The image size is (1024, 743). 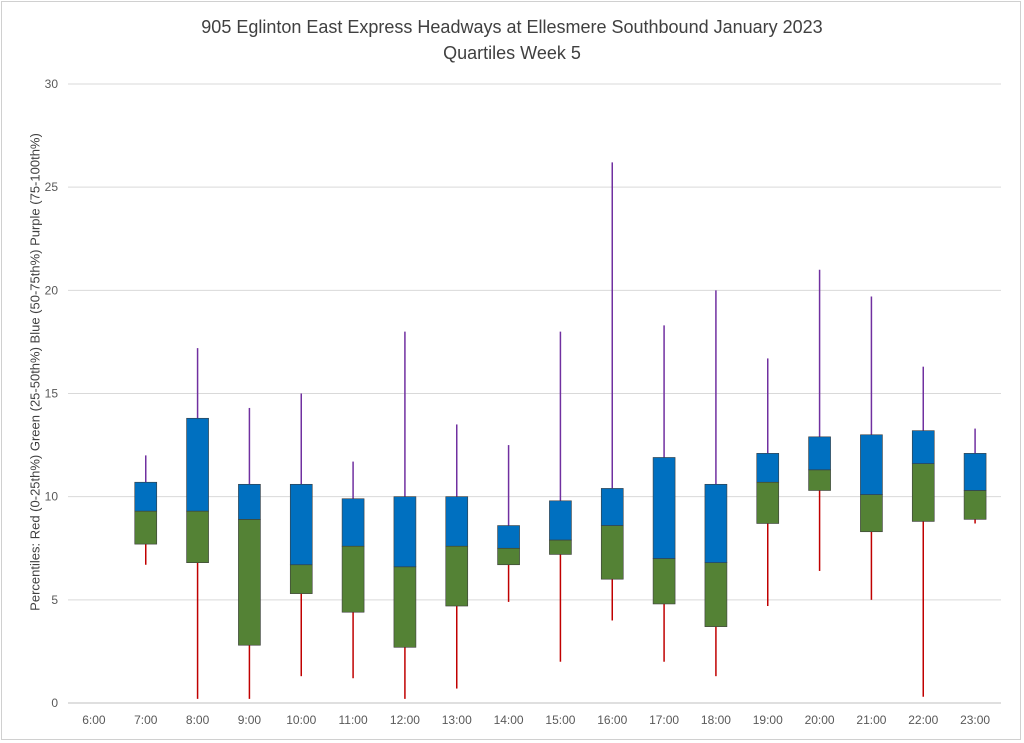 What do you see at coordinates (250, 720) in the screenshot?
I see `x-tick-label: 9:00` at bounding box center [250, 720].